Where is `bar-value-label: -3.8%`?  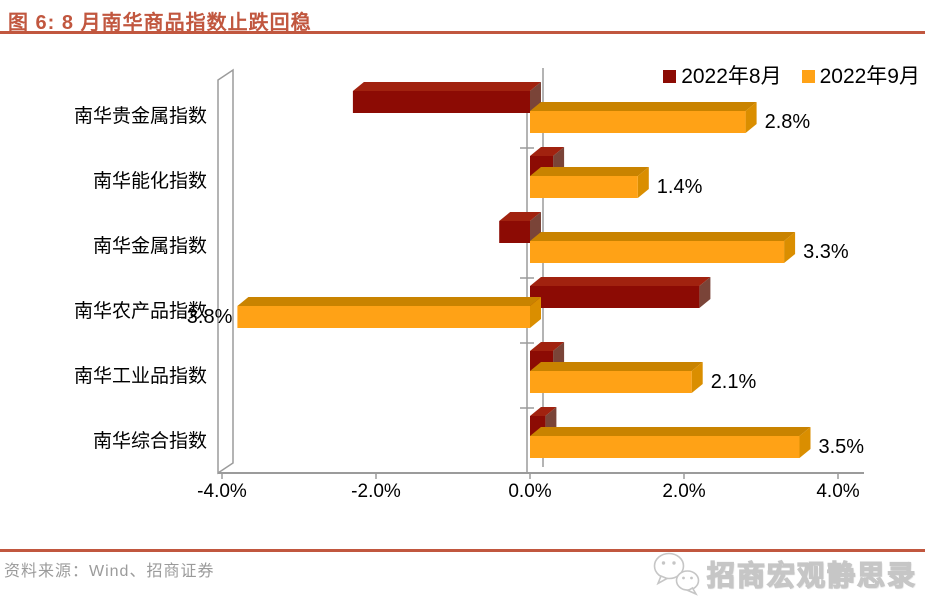
bar-value-label: -3.8% is located at coordinates (206, 317).